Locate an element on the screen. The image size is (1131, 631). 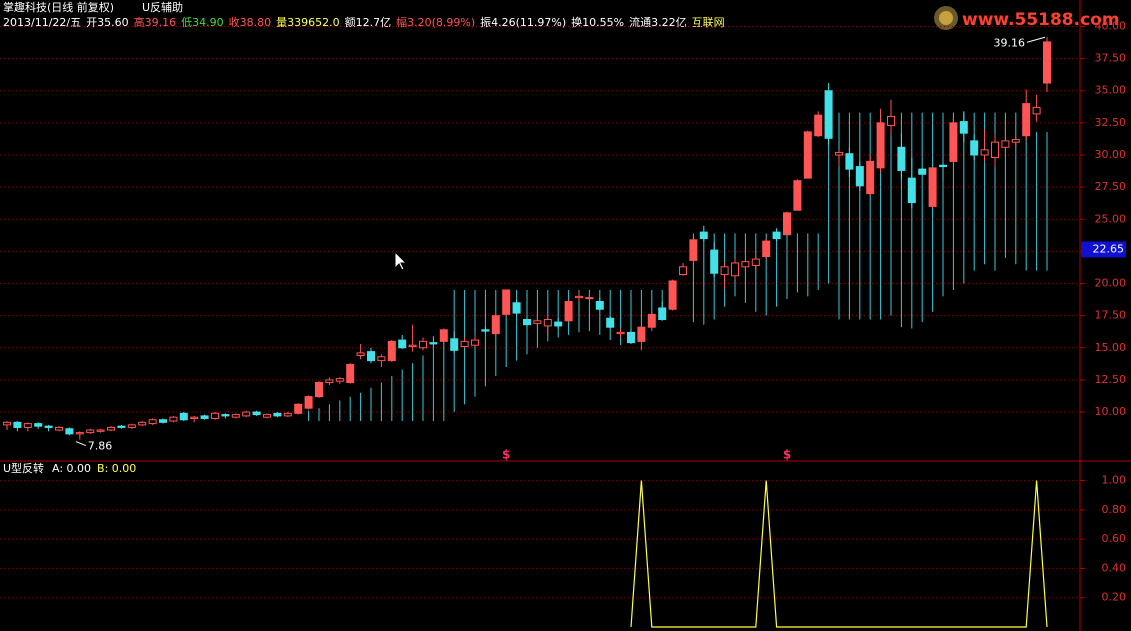
watermark-text: www.55188.com is located at coordinates (1041, 20).